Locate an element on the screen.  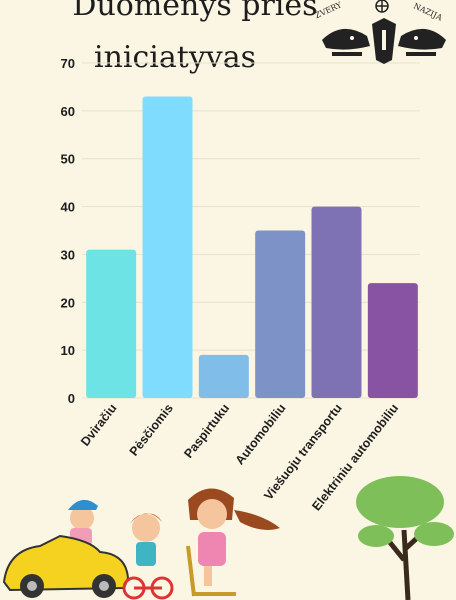
y-tick-label: 50 is located at coordinates (68, 159).